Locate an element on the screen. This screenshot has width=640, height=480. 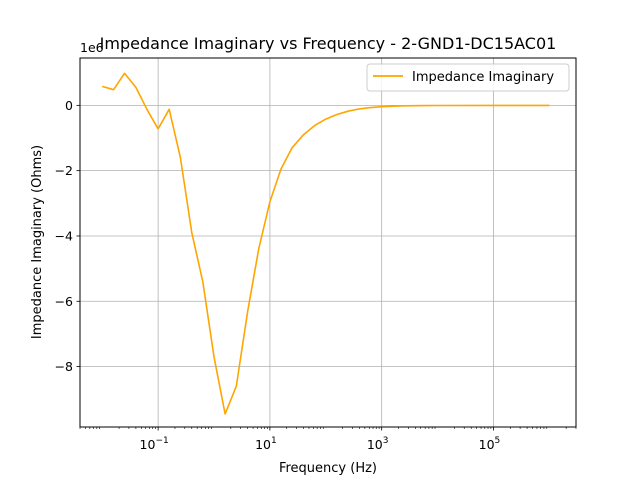
x-tick-exponent: 3 is located at coordinates (386, 441).